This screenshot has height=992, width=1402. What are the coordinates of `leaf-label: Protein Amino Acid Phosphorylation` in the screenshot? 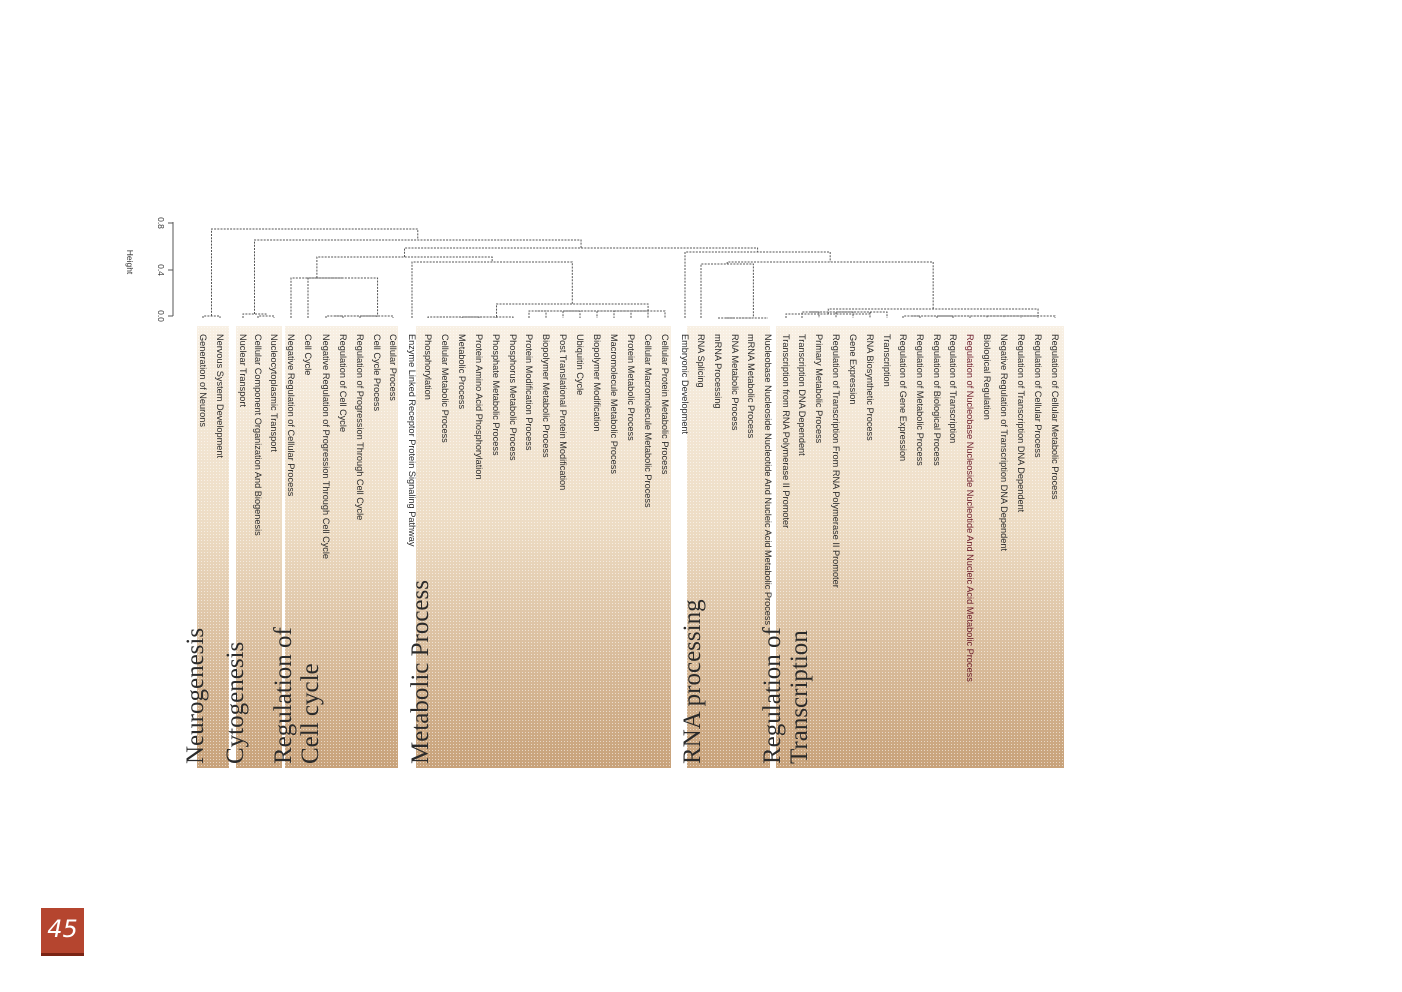 It's located at (479, 407).